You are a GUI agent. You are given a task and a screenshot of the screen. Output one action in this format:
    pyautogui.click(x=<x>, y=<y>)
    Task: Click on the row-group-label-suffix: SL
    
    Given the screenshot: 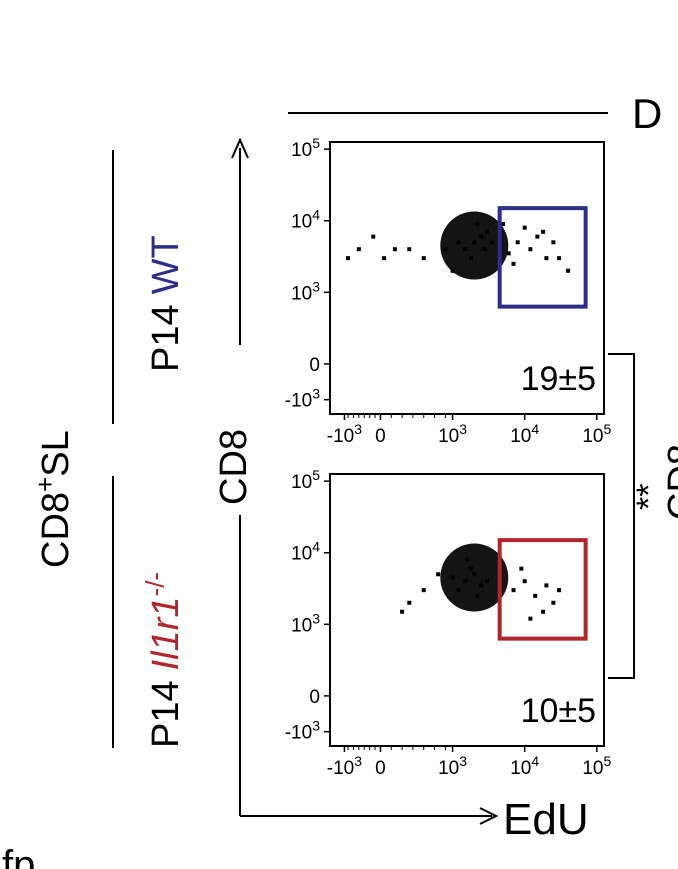 What is the action you would take?
    pyautogui.click(x=56, y=453)
    